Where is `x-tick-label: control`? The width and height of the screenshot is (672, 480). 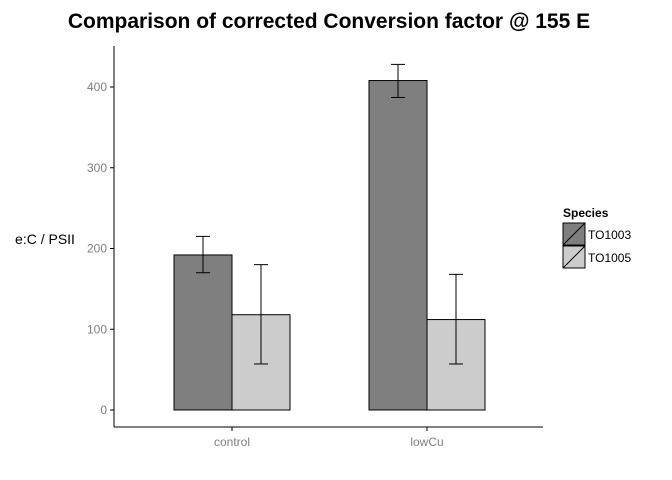 x-tick-label: control is located at coordinates (232, 442).